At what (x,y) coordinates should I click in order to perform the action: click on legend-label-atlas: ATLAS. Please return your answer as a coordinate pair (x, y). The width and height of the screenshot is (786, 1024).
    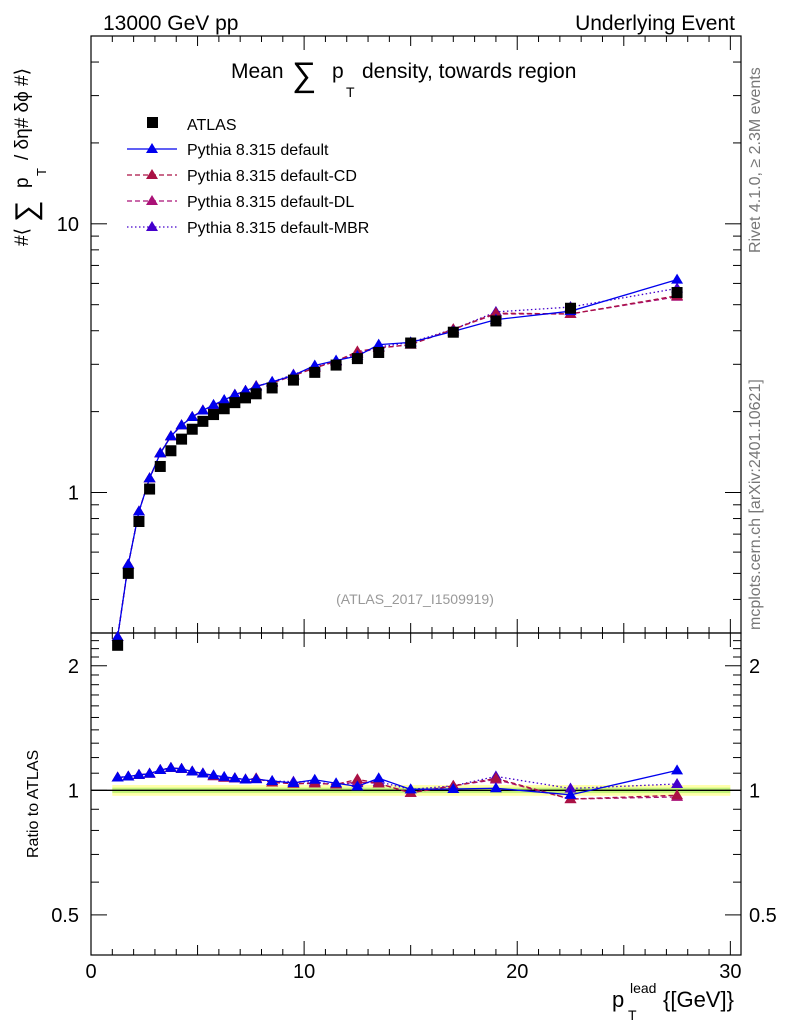
    Looking at the image, I should click on (212, 125).